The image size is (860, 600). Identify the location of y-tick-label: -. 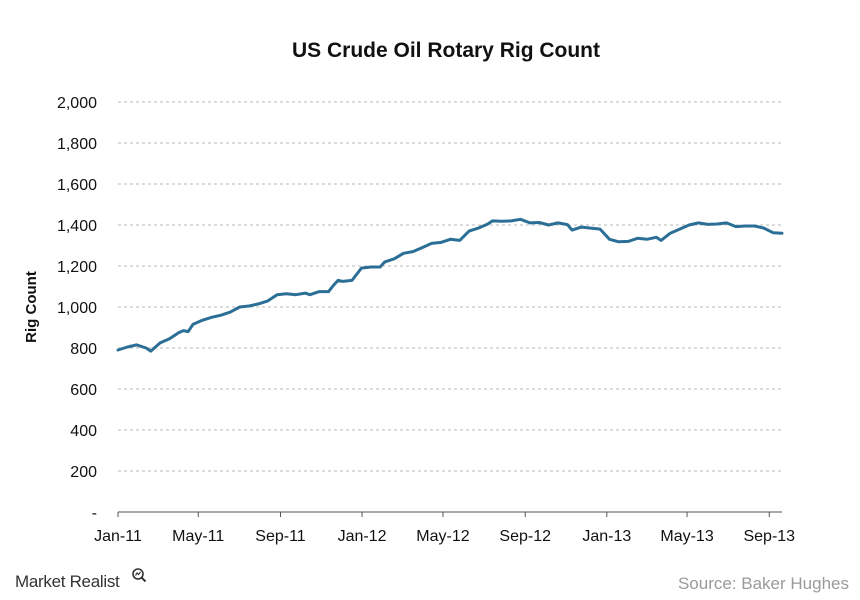
(94, 513).